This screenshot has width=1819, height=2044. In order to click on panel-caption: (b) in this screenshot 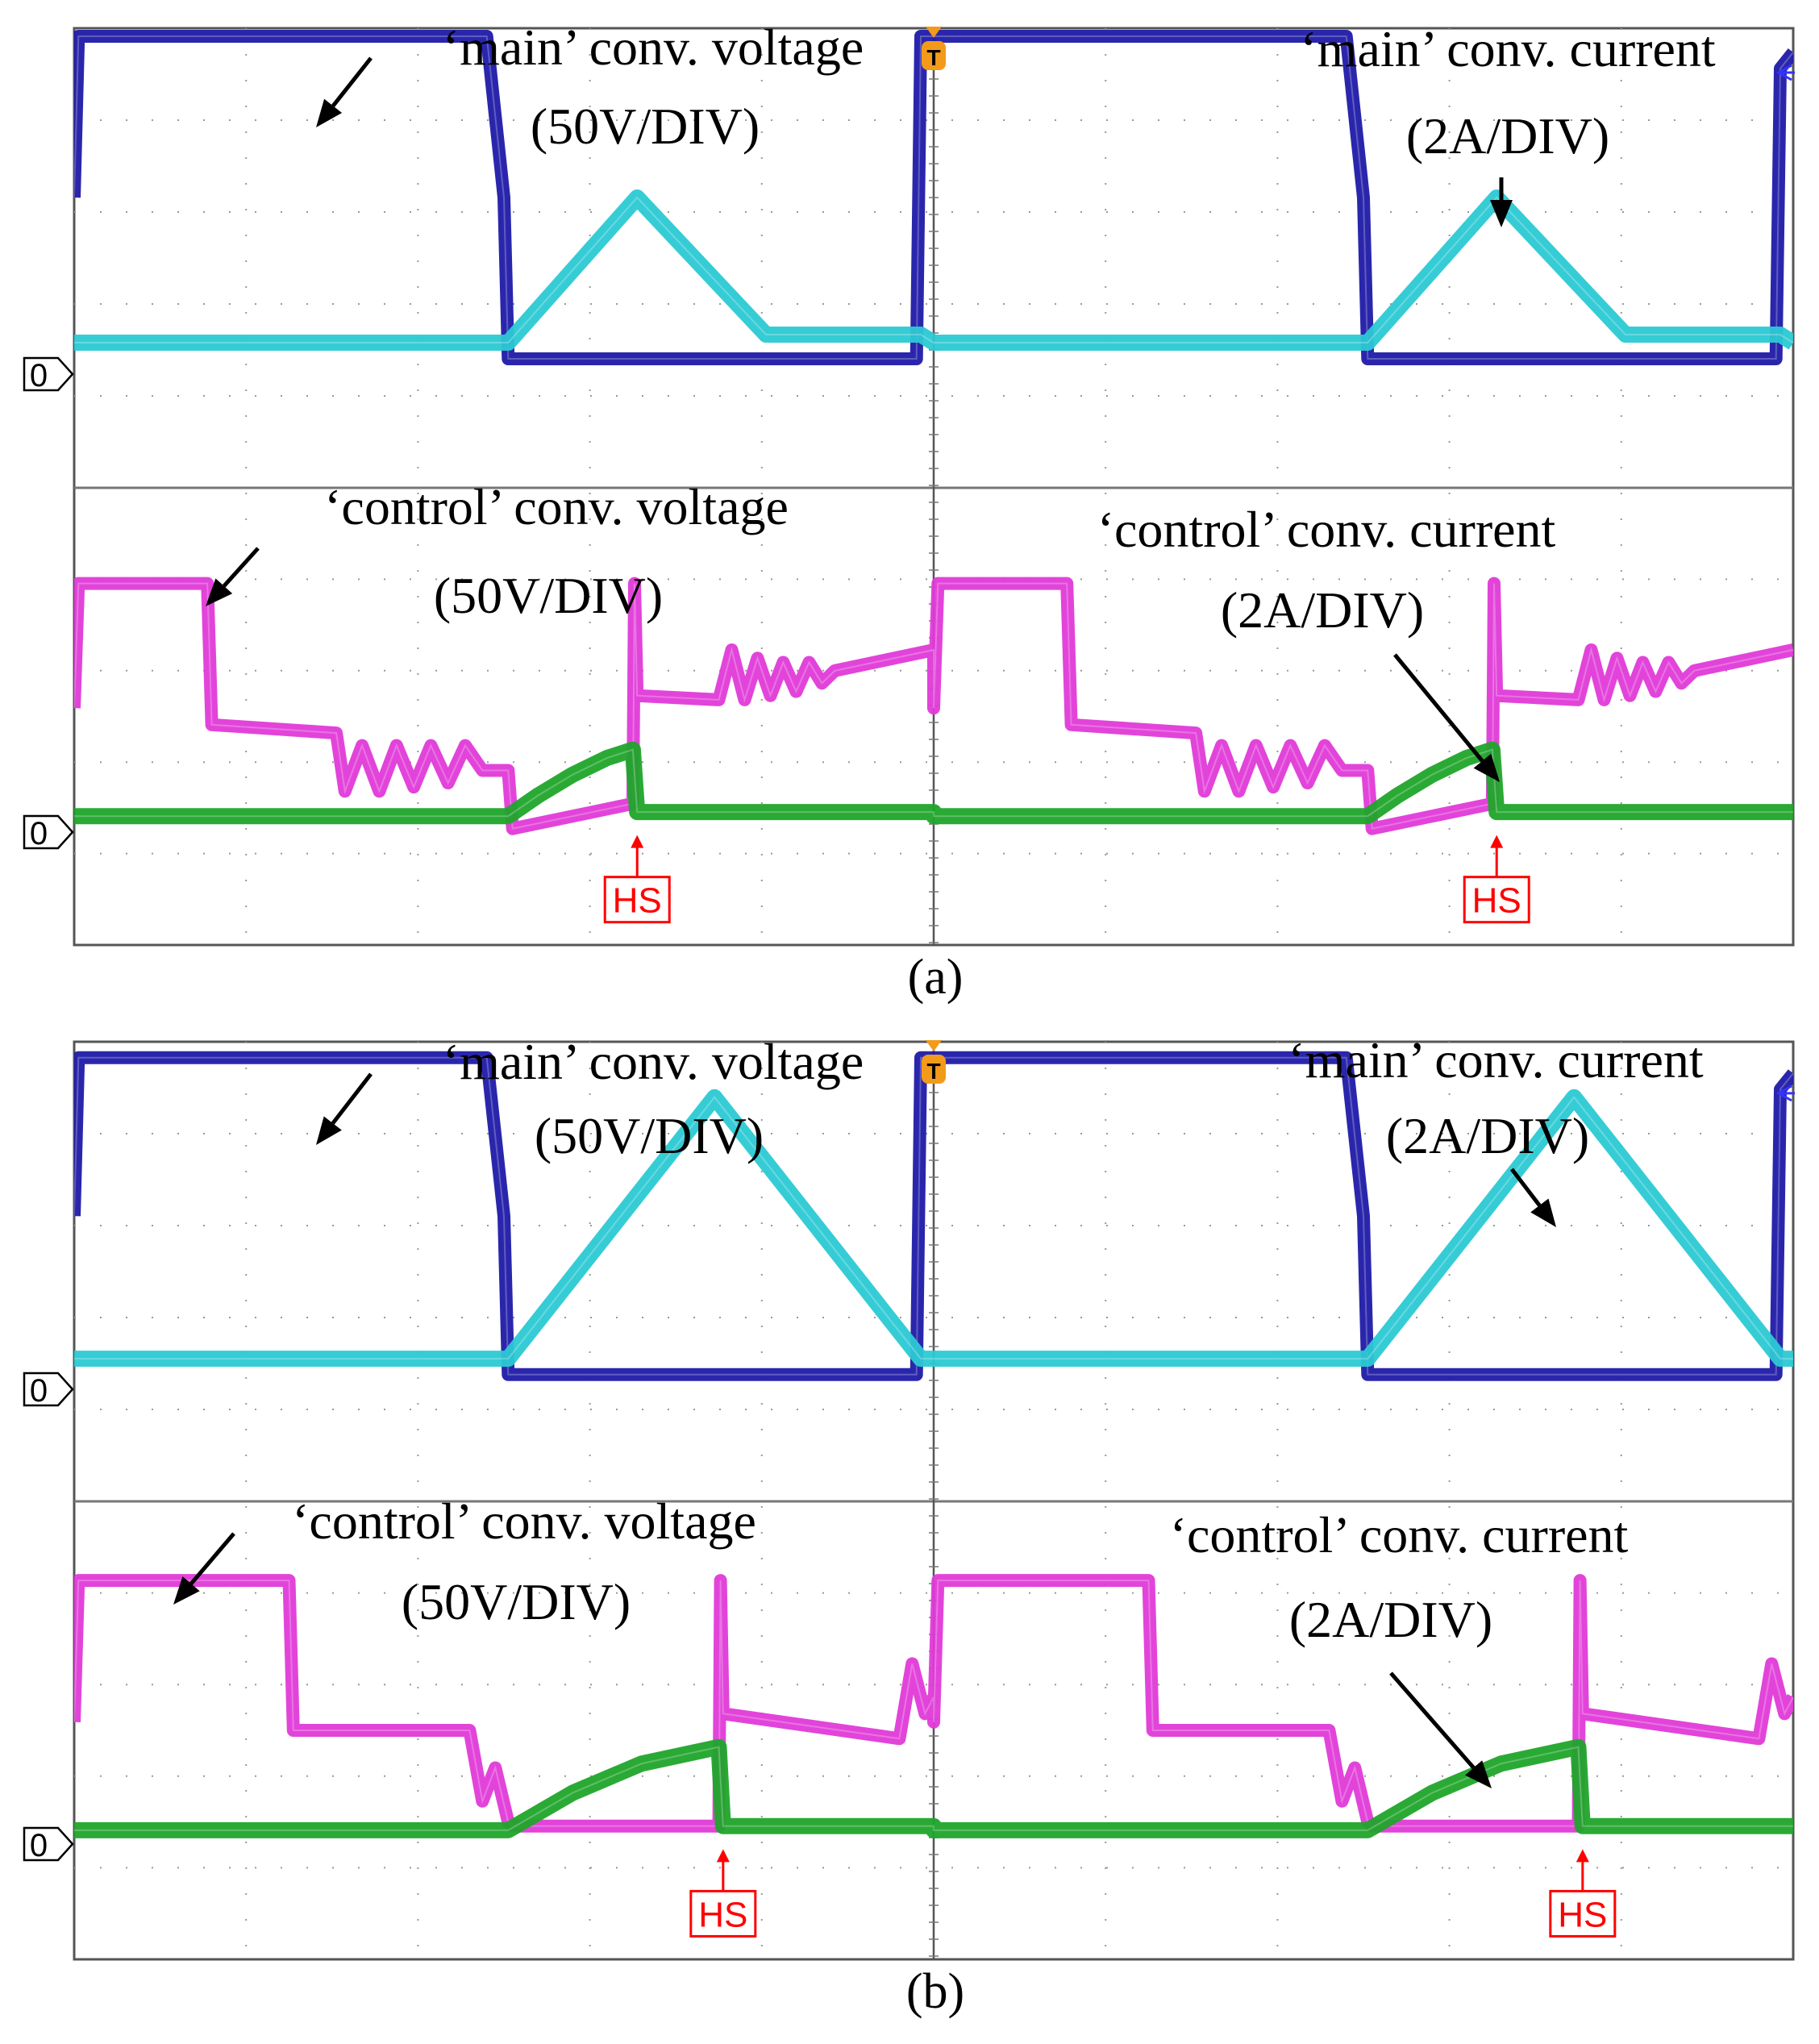, I will do `click(935, 1992)`.